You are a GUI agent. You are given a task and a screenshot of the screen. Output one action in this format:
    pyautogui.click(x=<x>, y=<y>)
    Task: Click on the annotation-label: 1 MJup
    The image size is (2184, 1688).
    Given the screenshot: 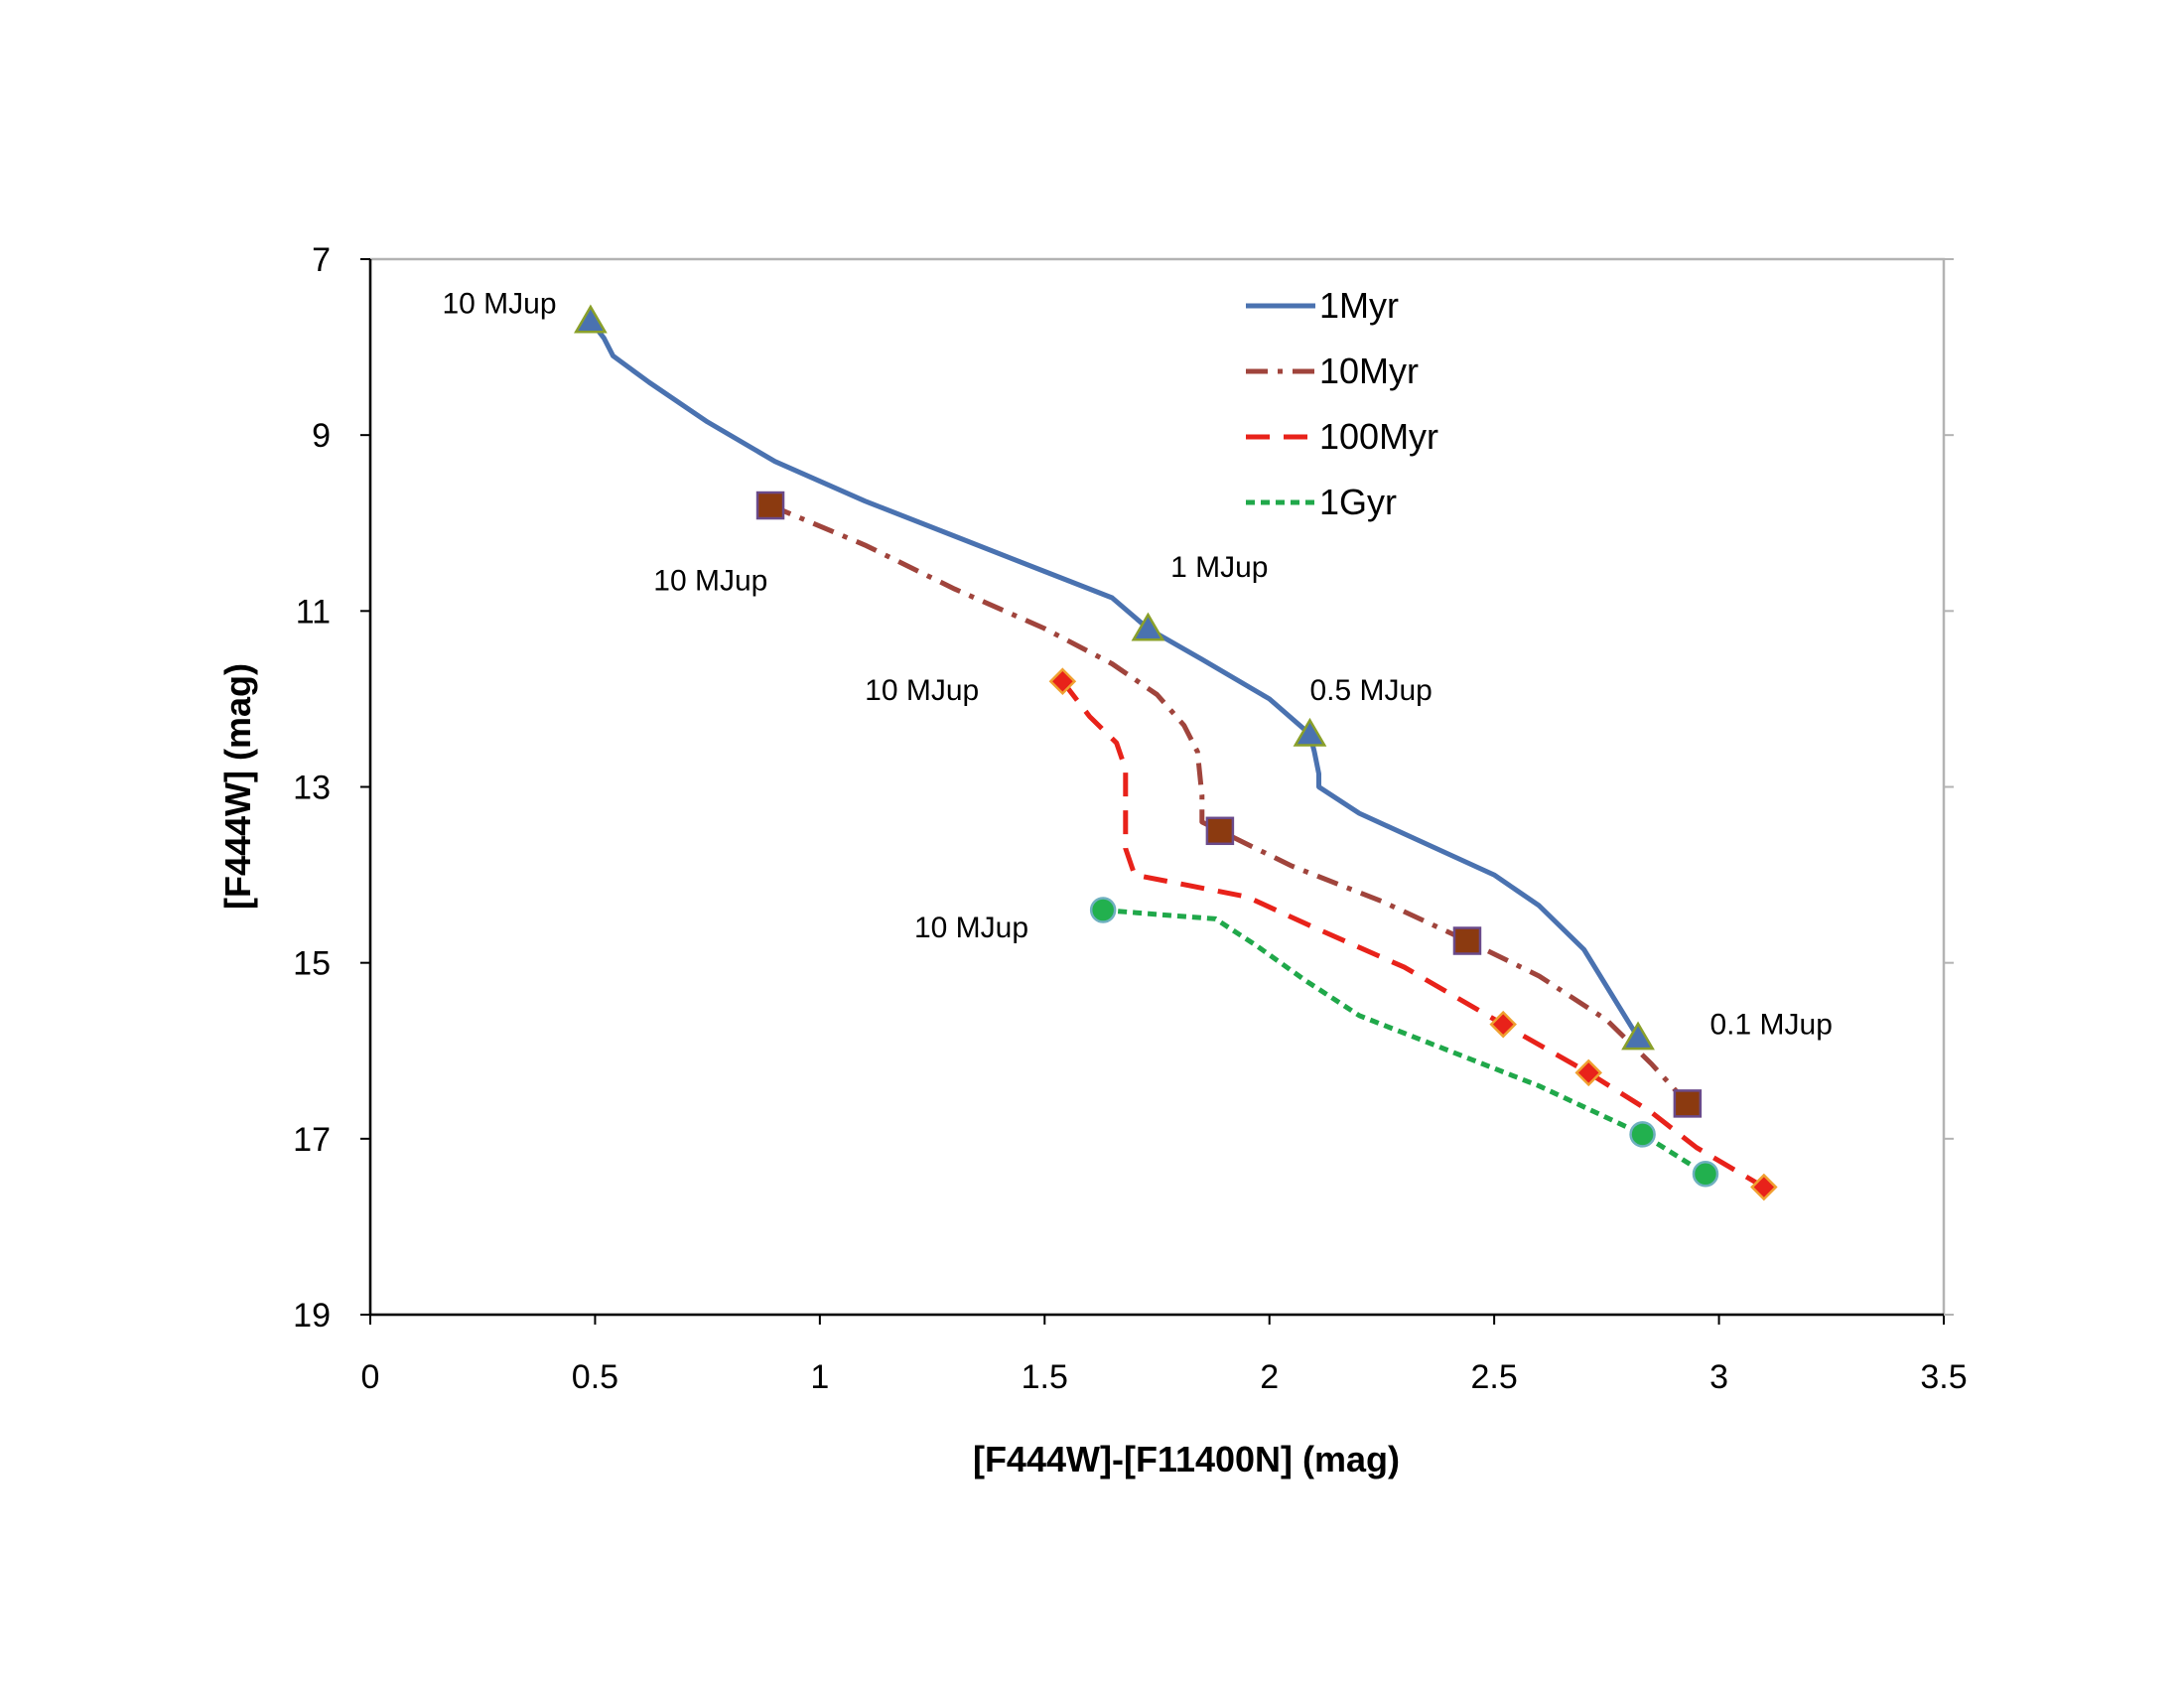 What is the action you would take?
    pyautogui.click(x=1219, y=567)
    